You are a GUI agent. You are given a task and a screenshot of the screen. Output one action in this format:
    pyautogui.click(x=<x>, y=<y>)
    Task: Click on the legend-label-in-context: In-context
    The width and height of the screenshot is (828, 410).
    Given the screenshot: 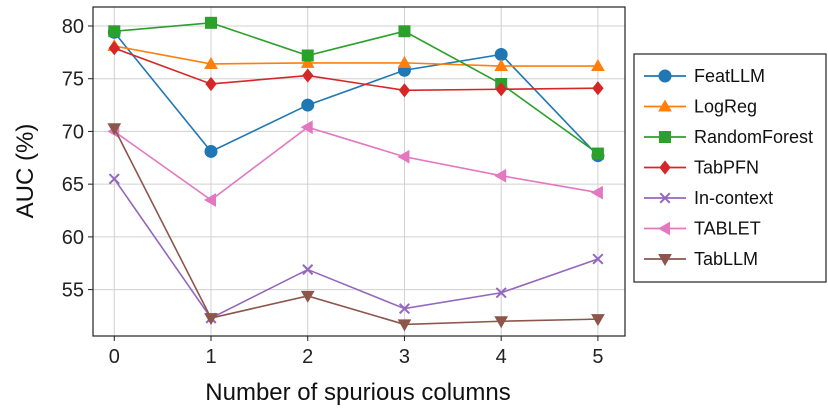 What is the action you would take?
    pyautogui.click(x=733, y=198)
    